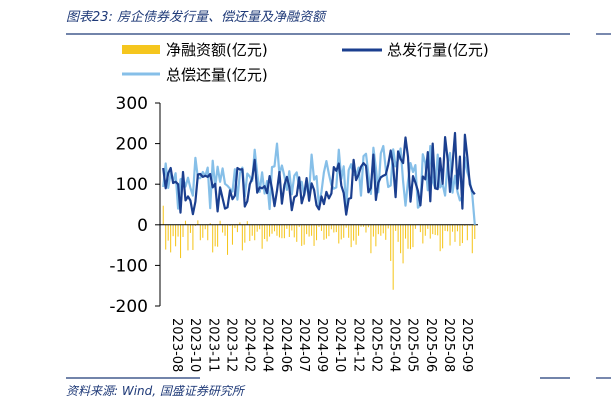 Image resolution: width=611 pixels, height=410 pixels. Describe the element at coordinates (128, 307) in the screenshot. I see `y-tick-label: -200` at that location.